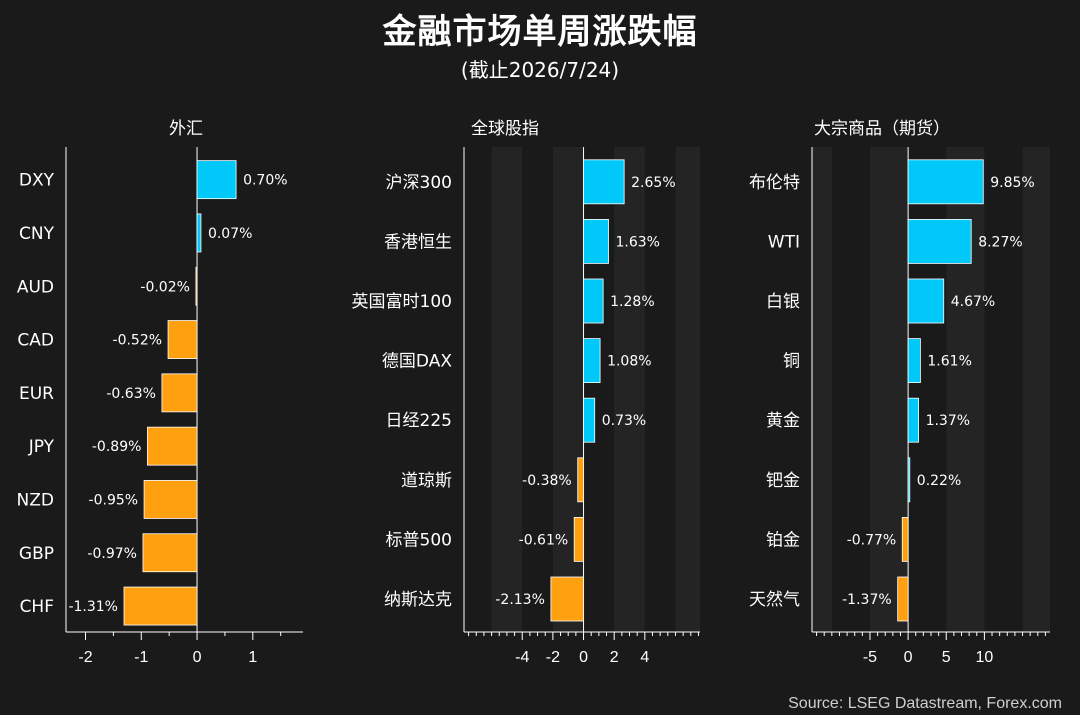  I want to click on category-label: 铂金, so click(783, 540).